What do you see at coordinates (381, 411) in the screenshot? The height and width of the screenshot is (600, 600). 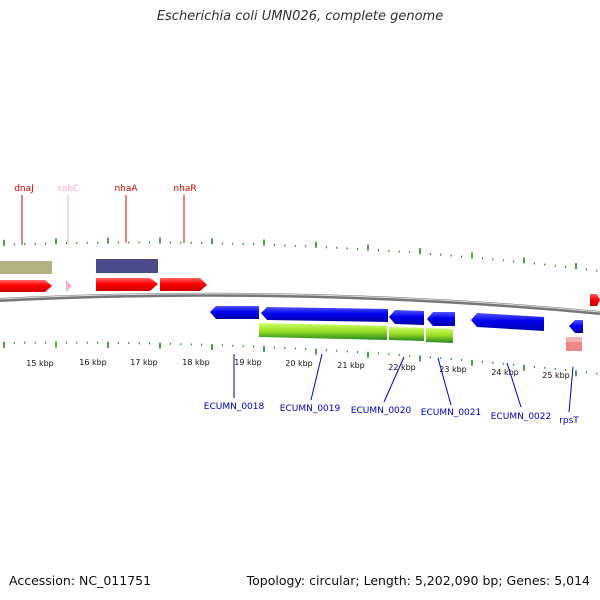 I see `gene-label-ECUMN-0020: ECUMN_0020` at bounding box center [381, 411].